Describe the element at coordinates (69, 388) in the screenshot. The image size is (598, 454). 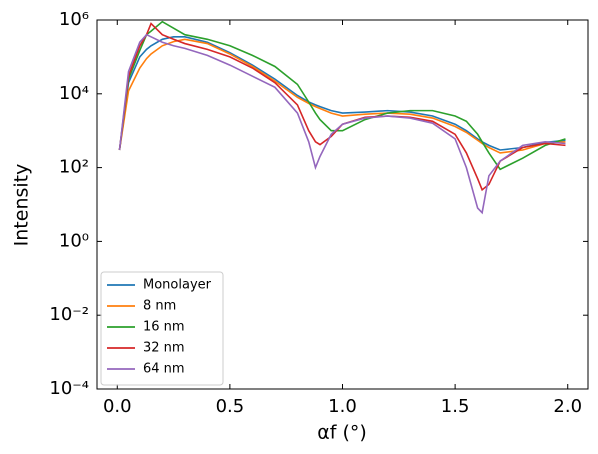
I see `y-tick-label: 10⁻⁴` at that location.